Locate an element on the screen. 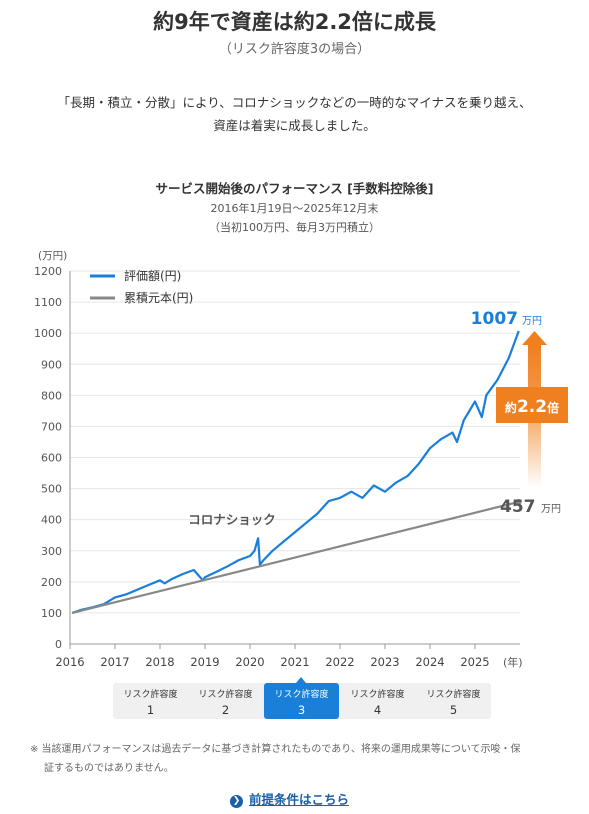 This screenshot has width=589, height=814. y-tick-label: 300 is located at coordinates (51, 551).